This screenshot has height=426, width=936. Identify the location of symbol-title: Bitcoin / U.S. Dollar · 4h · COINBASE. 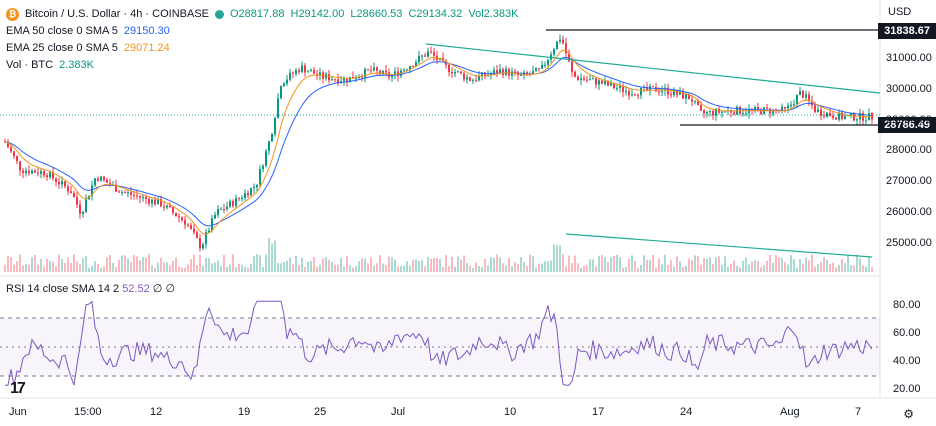
(117, 14).